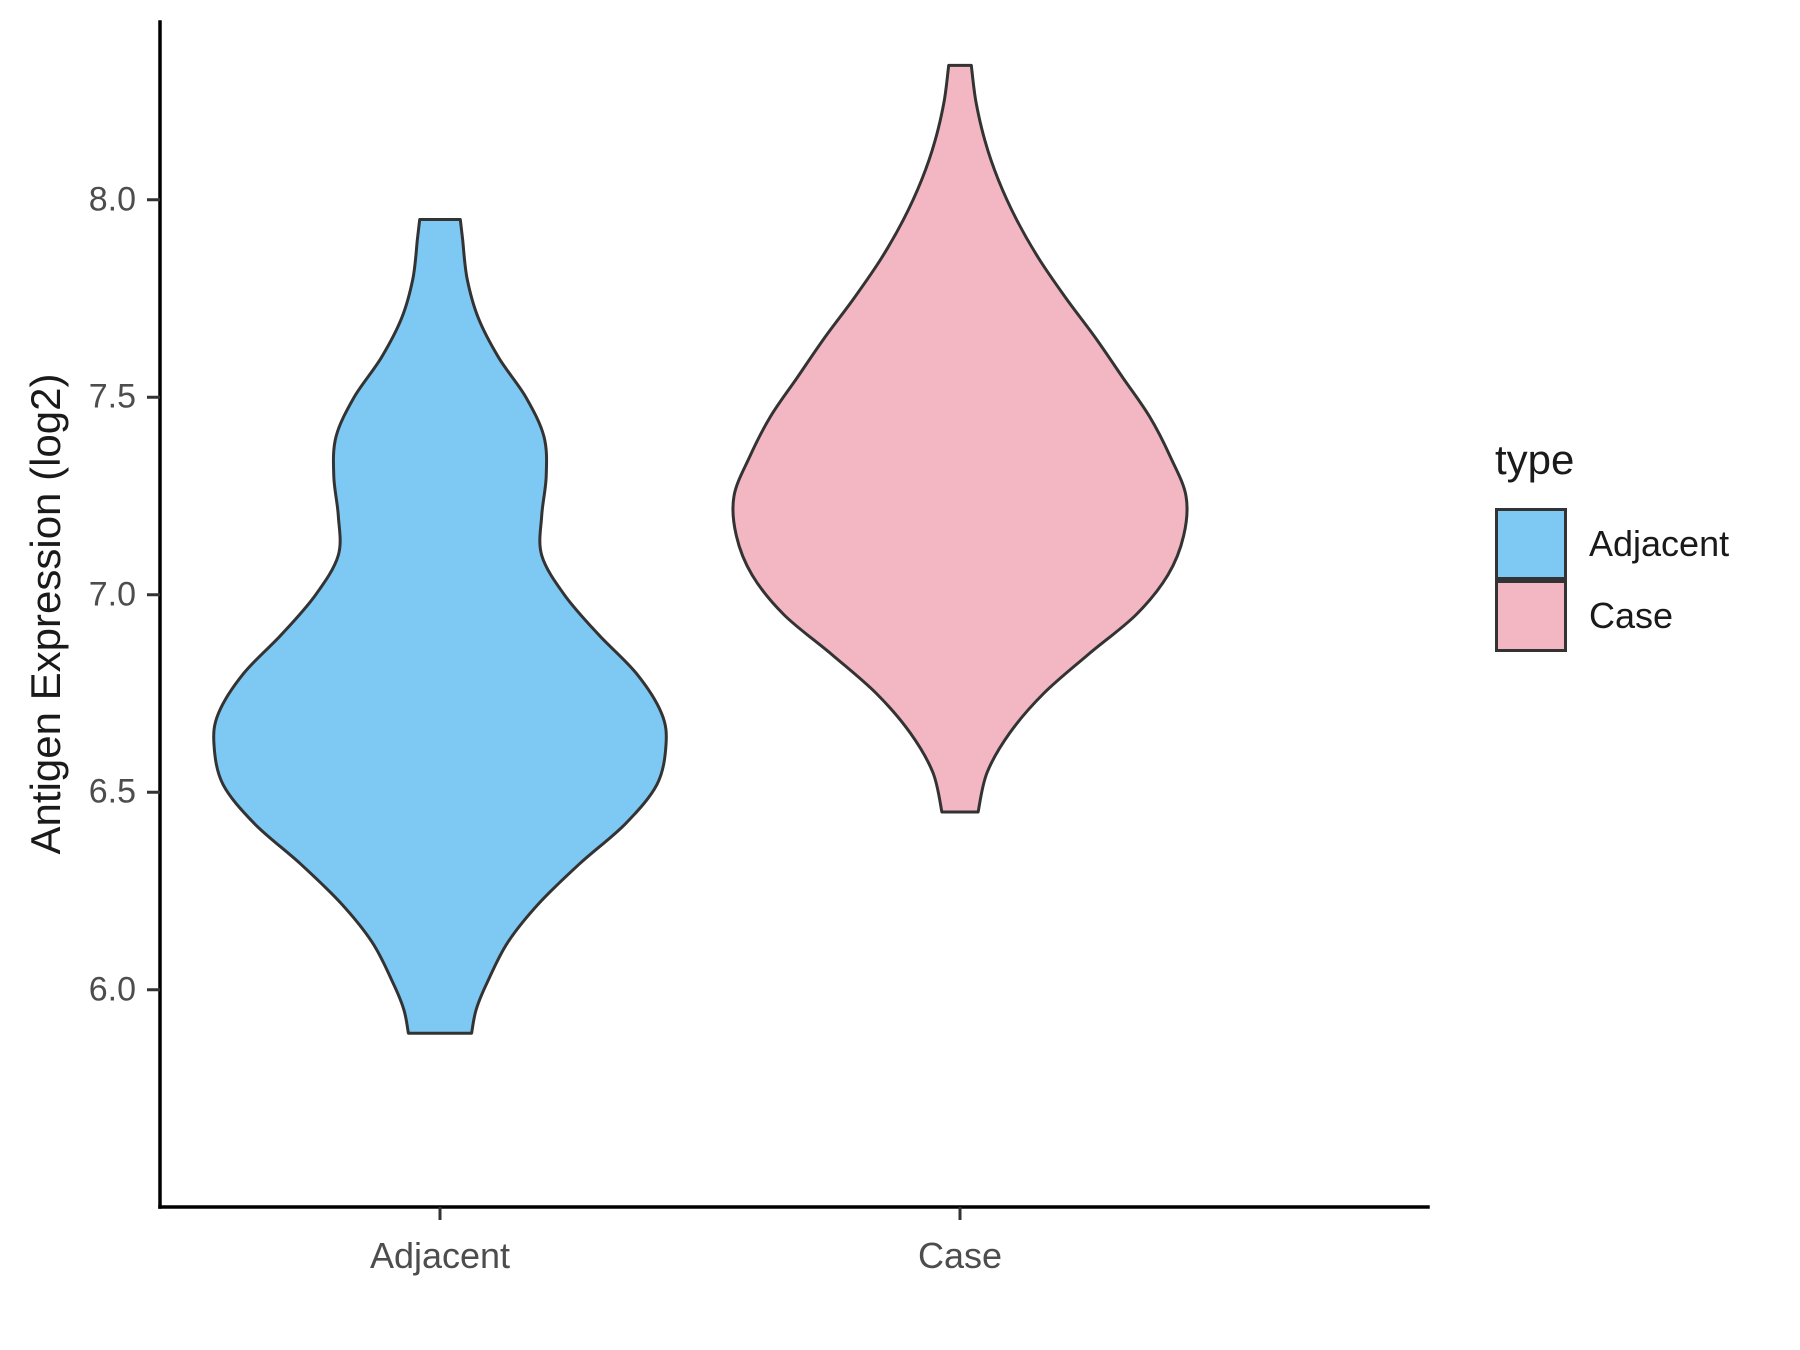 This screenshot has height=1350, width=1800. I want to click on y-tick-label: 6.5, so click(112, 791).